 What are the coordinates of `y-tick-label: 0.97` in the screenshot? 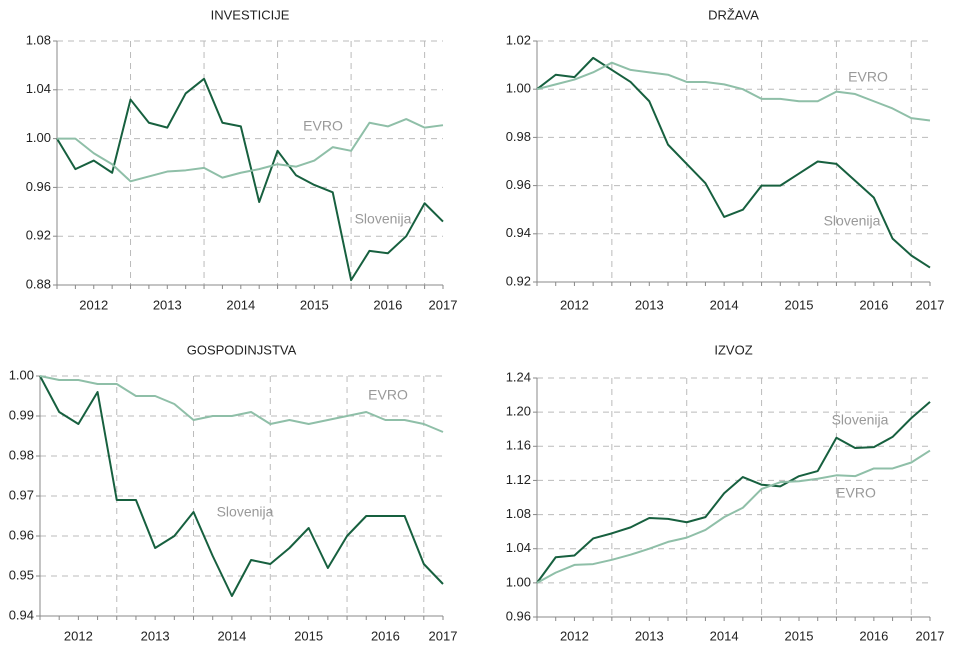 It's located at (21, 494).